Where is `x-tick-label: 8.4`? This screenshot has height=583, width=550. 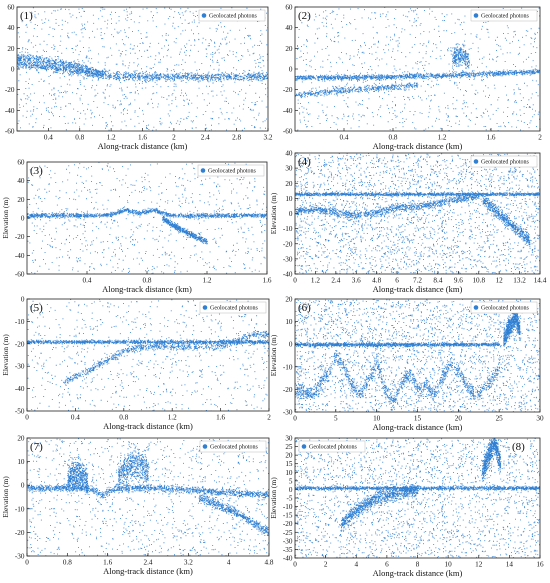
x-tick-label: 8.4 is located at coordinates (437, 281).